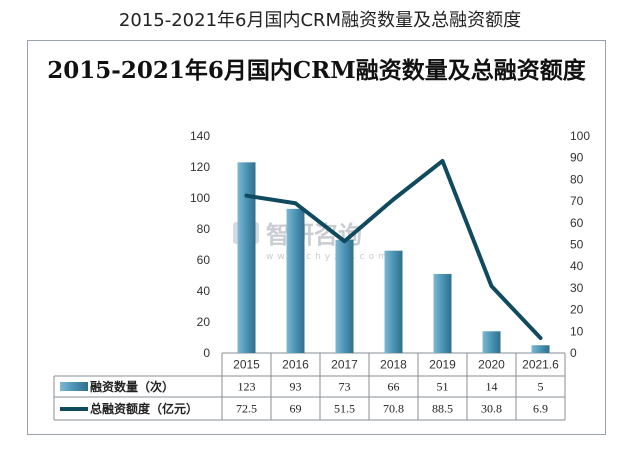  I want to click on page-title: 2015-2021年6月国内CRM融资数量及总融资额度, so click(320, 20).